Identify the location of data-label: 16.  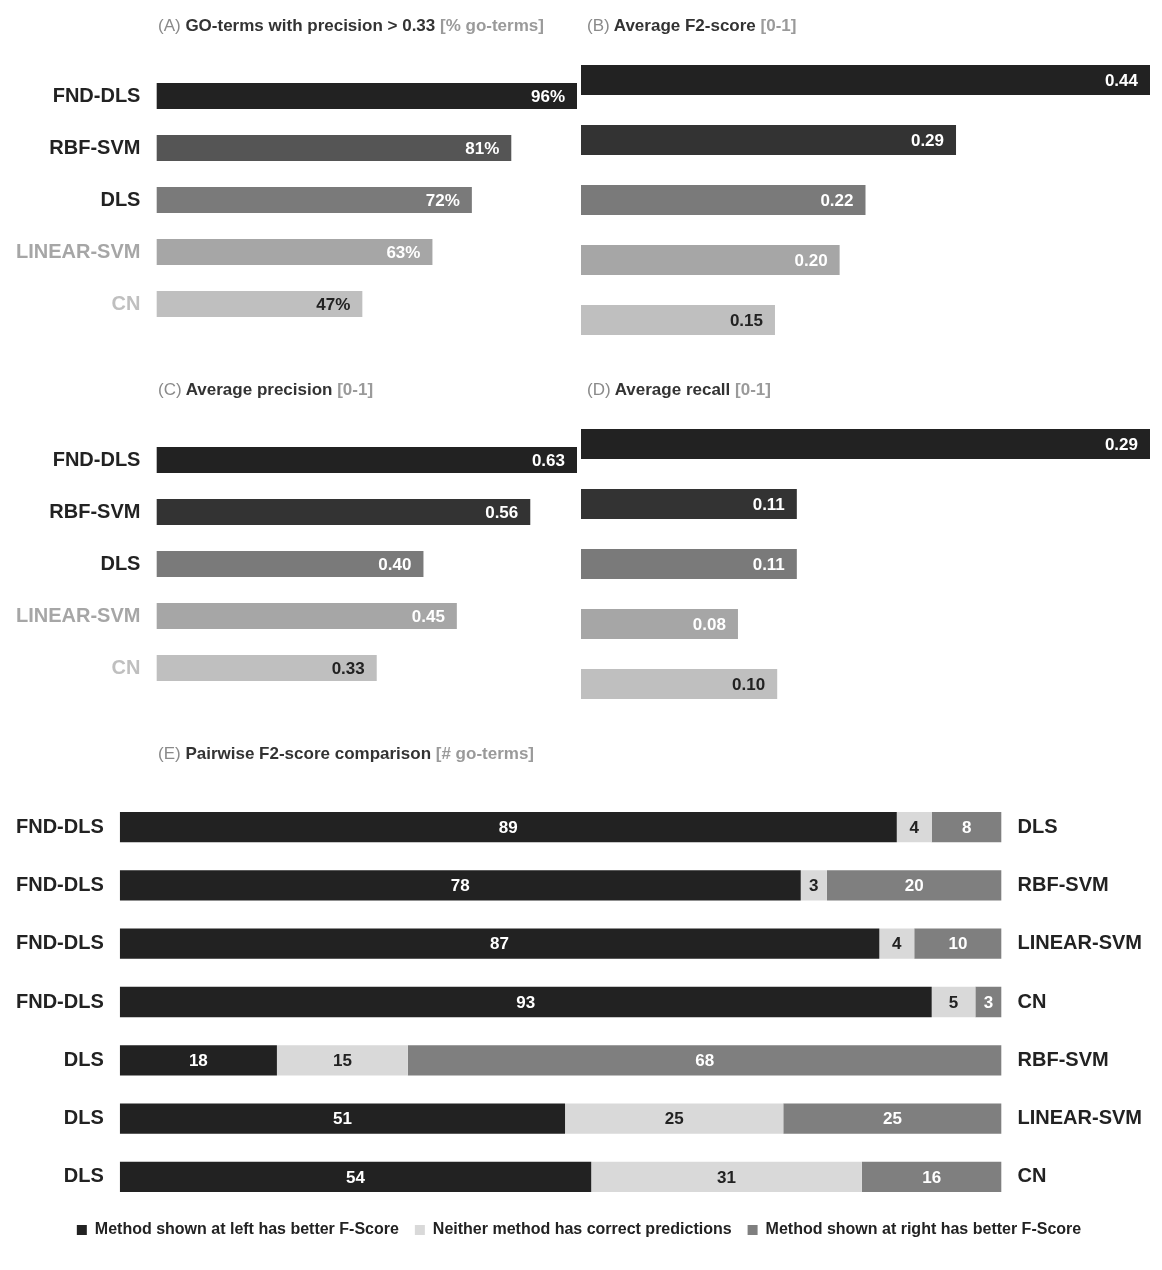
(932, 1177).